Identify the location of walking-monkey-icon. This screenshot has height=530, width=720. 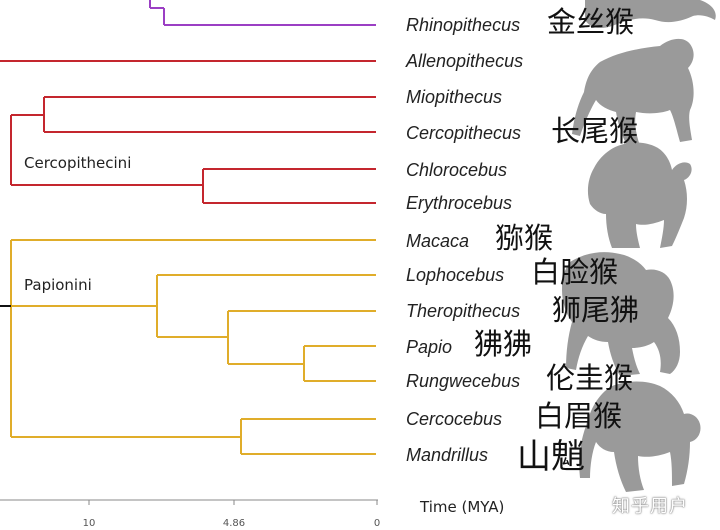
(633, 93).